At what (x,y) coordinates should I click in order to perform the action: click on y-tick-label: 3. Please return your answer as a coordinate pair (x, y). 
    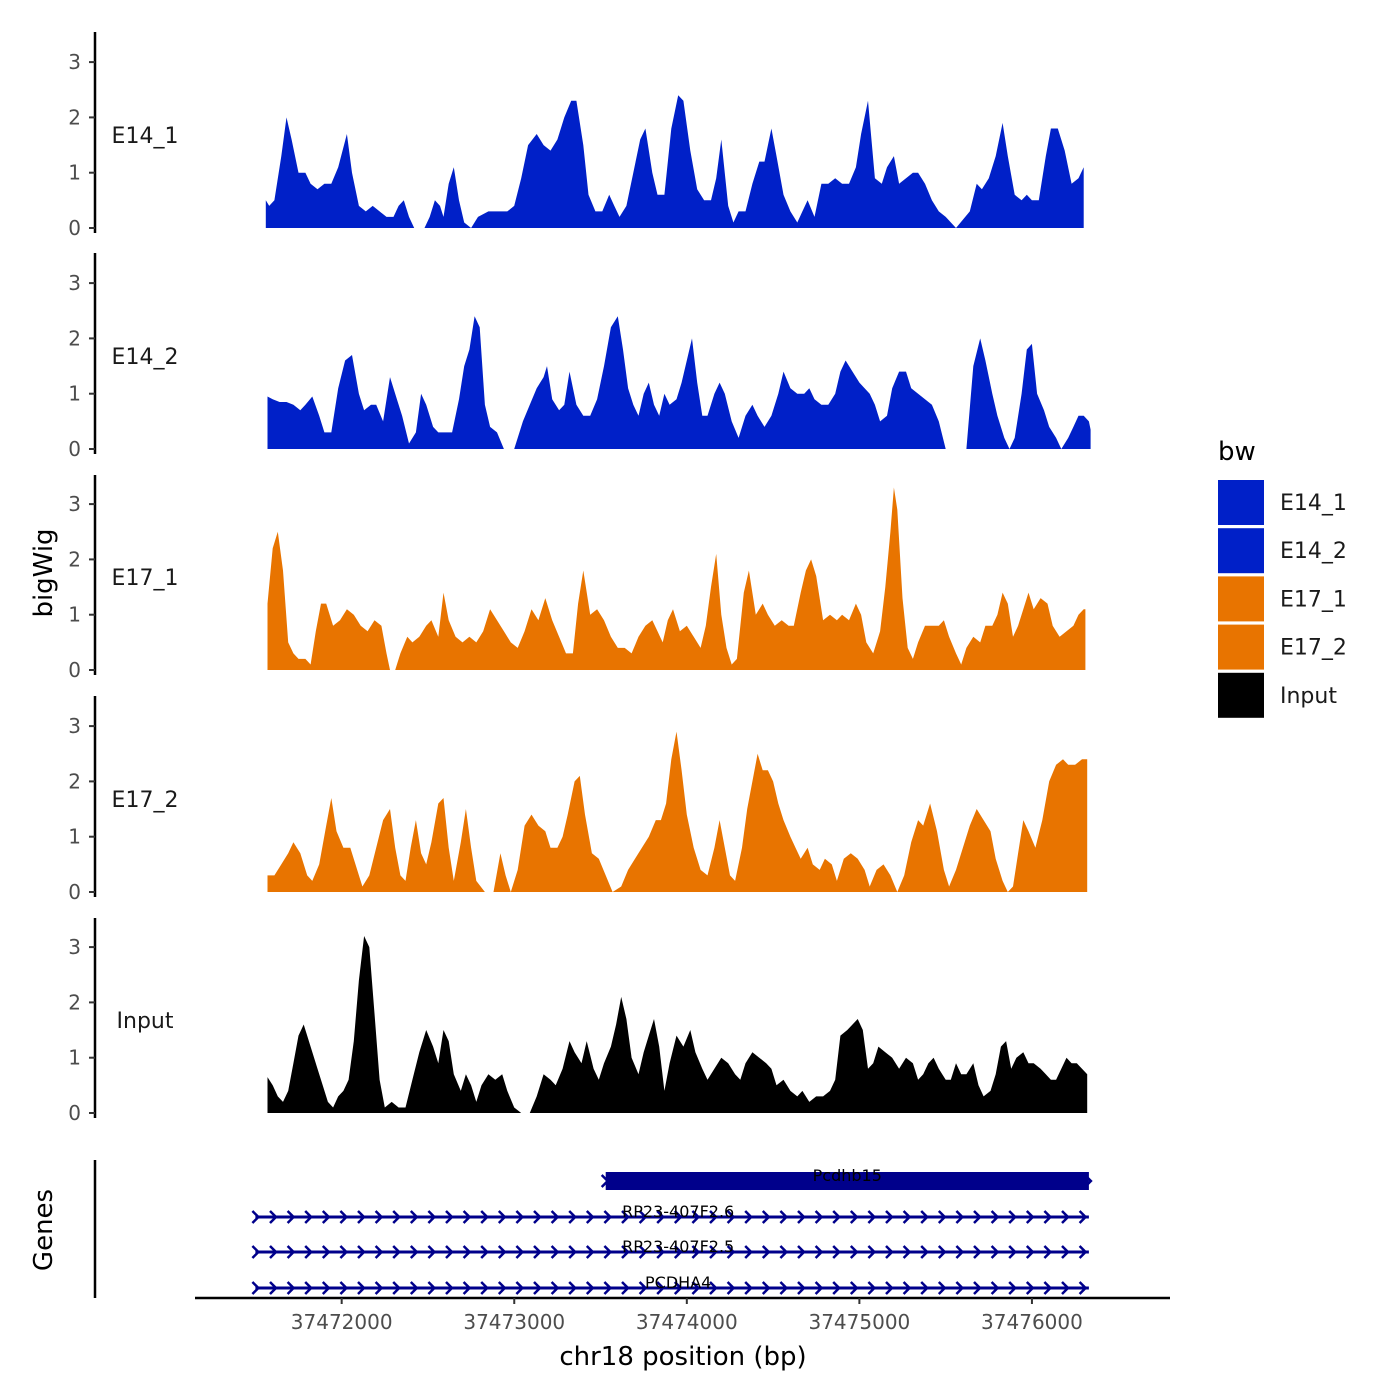
    Looking at the image, I should click on (74, 283).